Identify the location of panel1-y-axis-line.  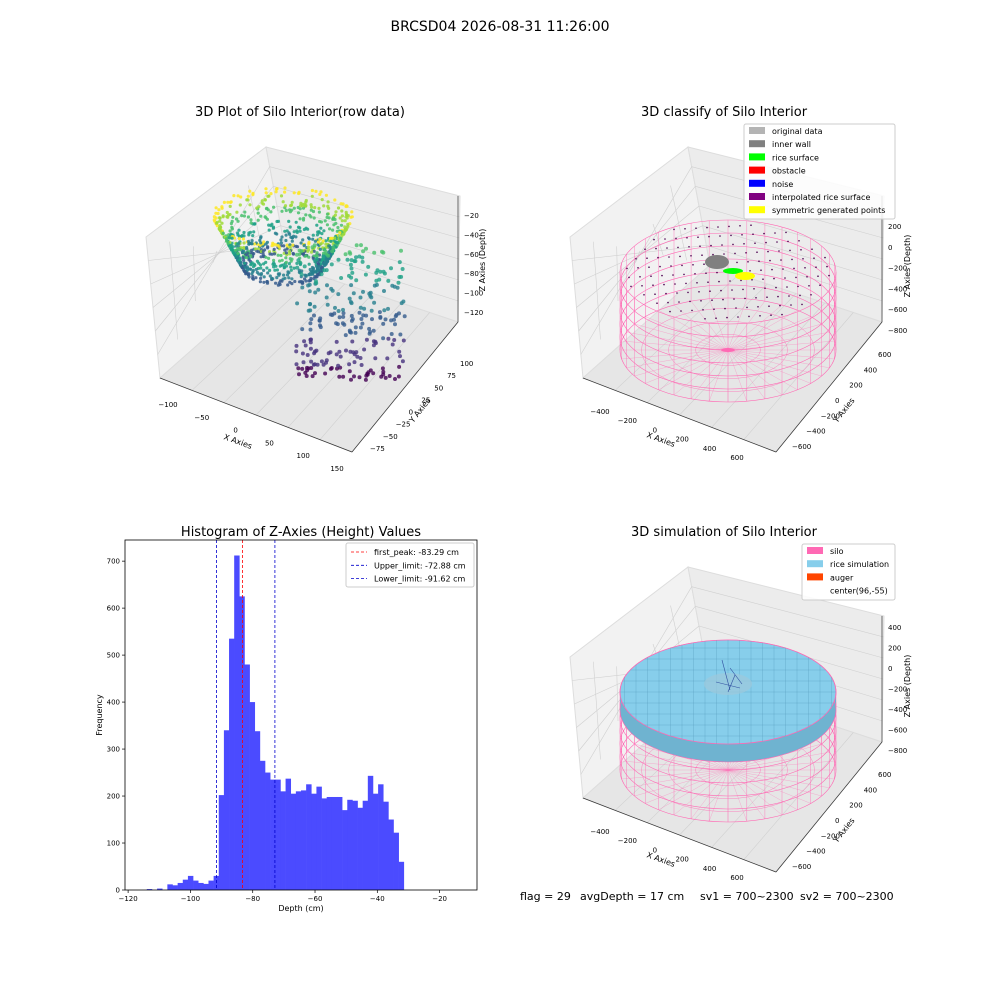
(405, 387).